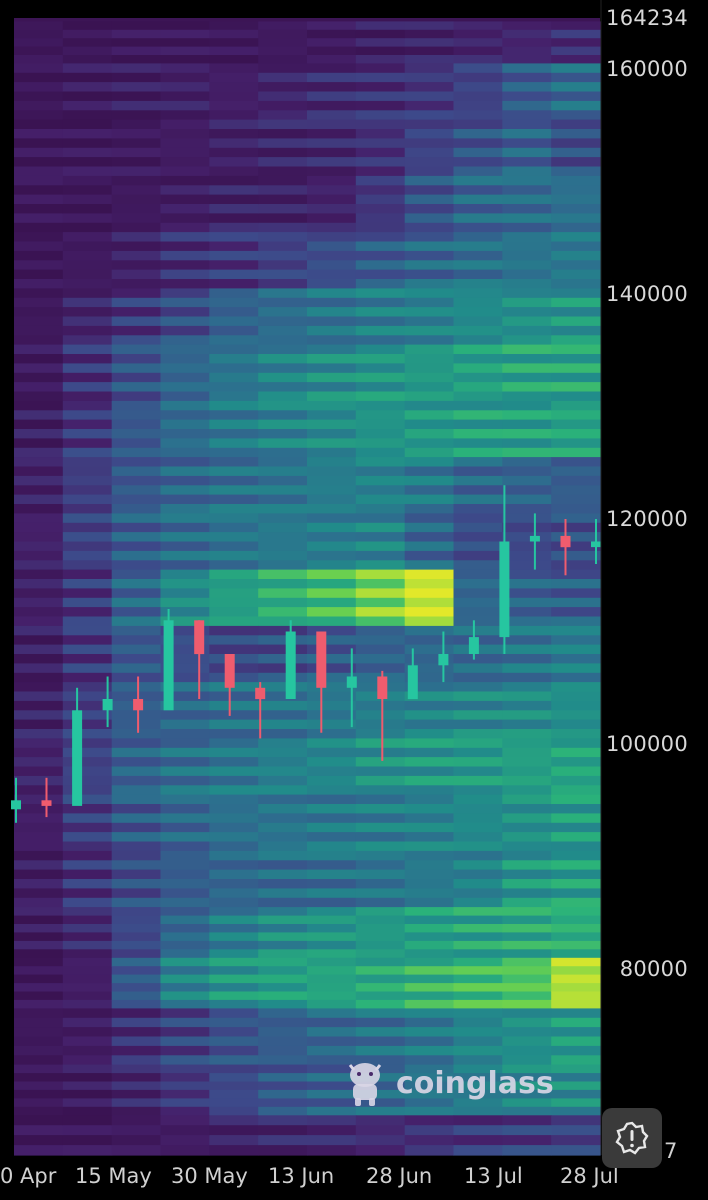 This screenshot has width=708, height=1200. Describe the element at coordinates (382, 687) in the screenshot. I see `candle-body` at that location.